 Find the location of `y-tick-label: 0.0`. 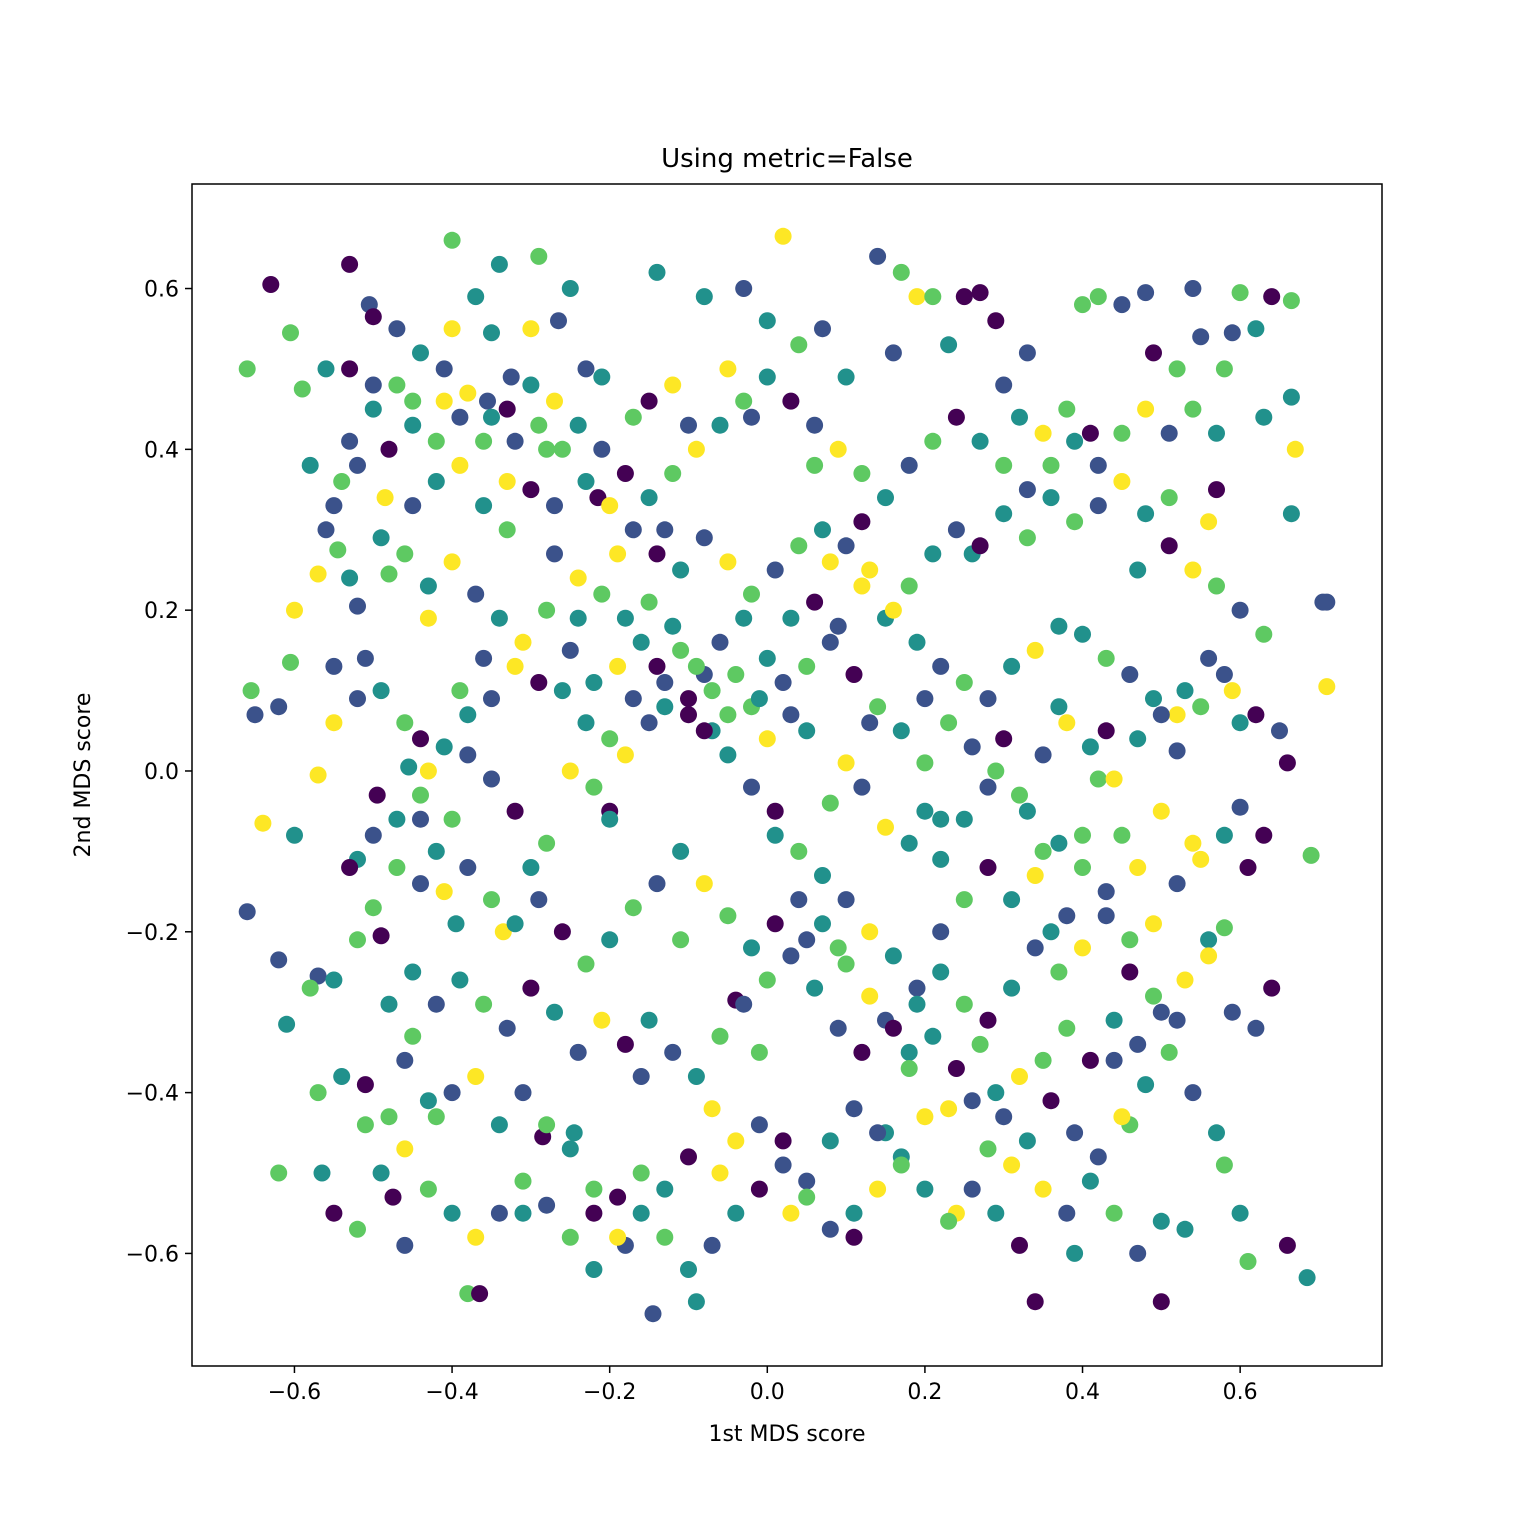

y-tick-label: 0.0 is located at coordinates (161, 772).